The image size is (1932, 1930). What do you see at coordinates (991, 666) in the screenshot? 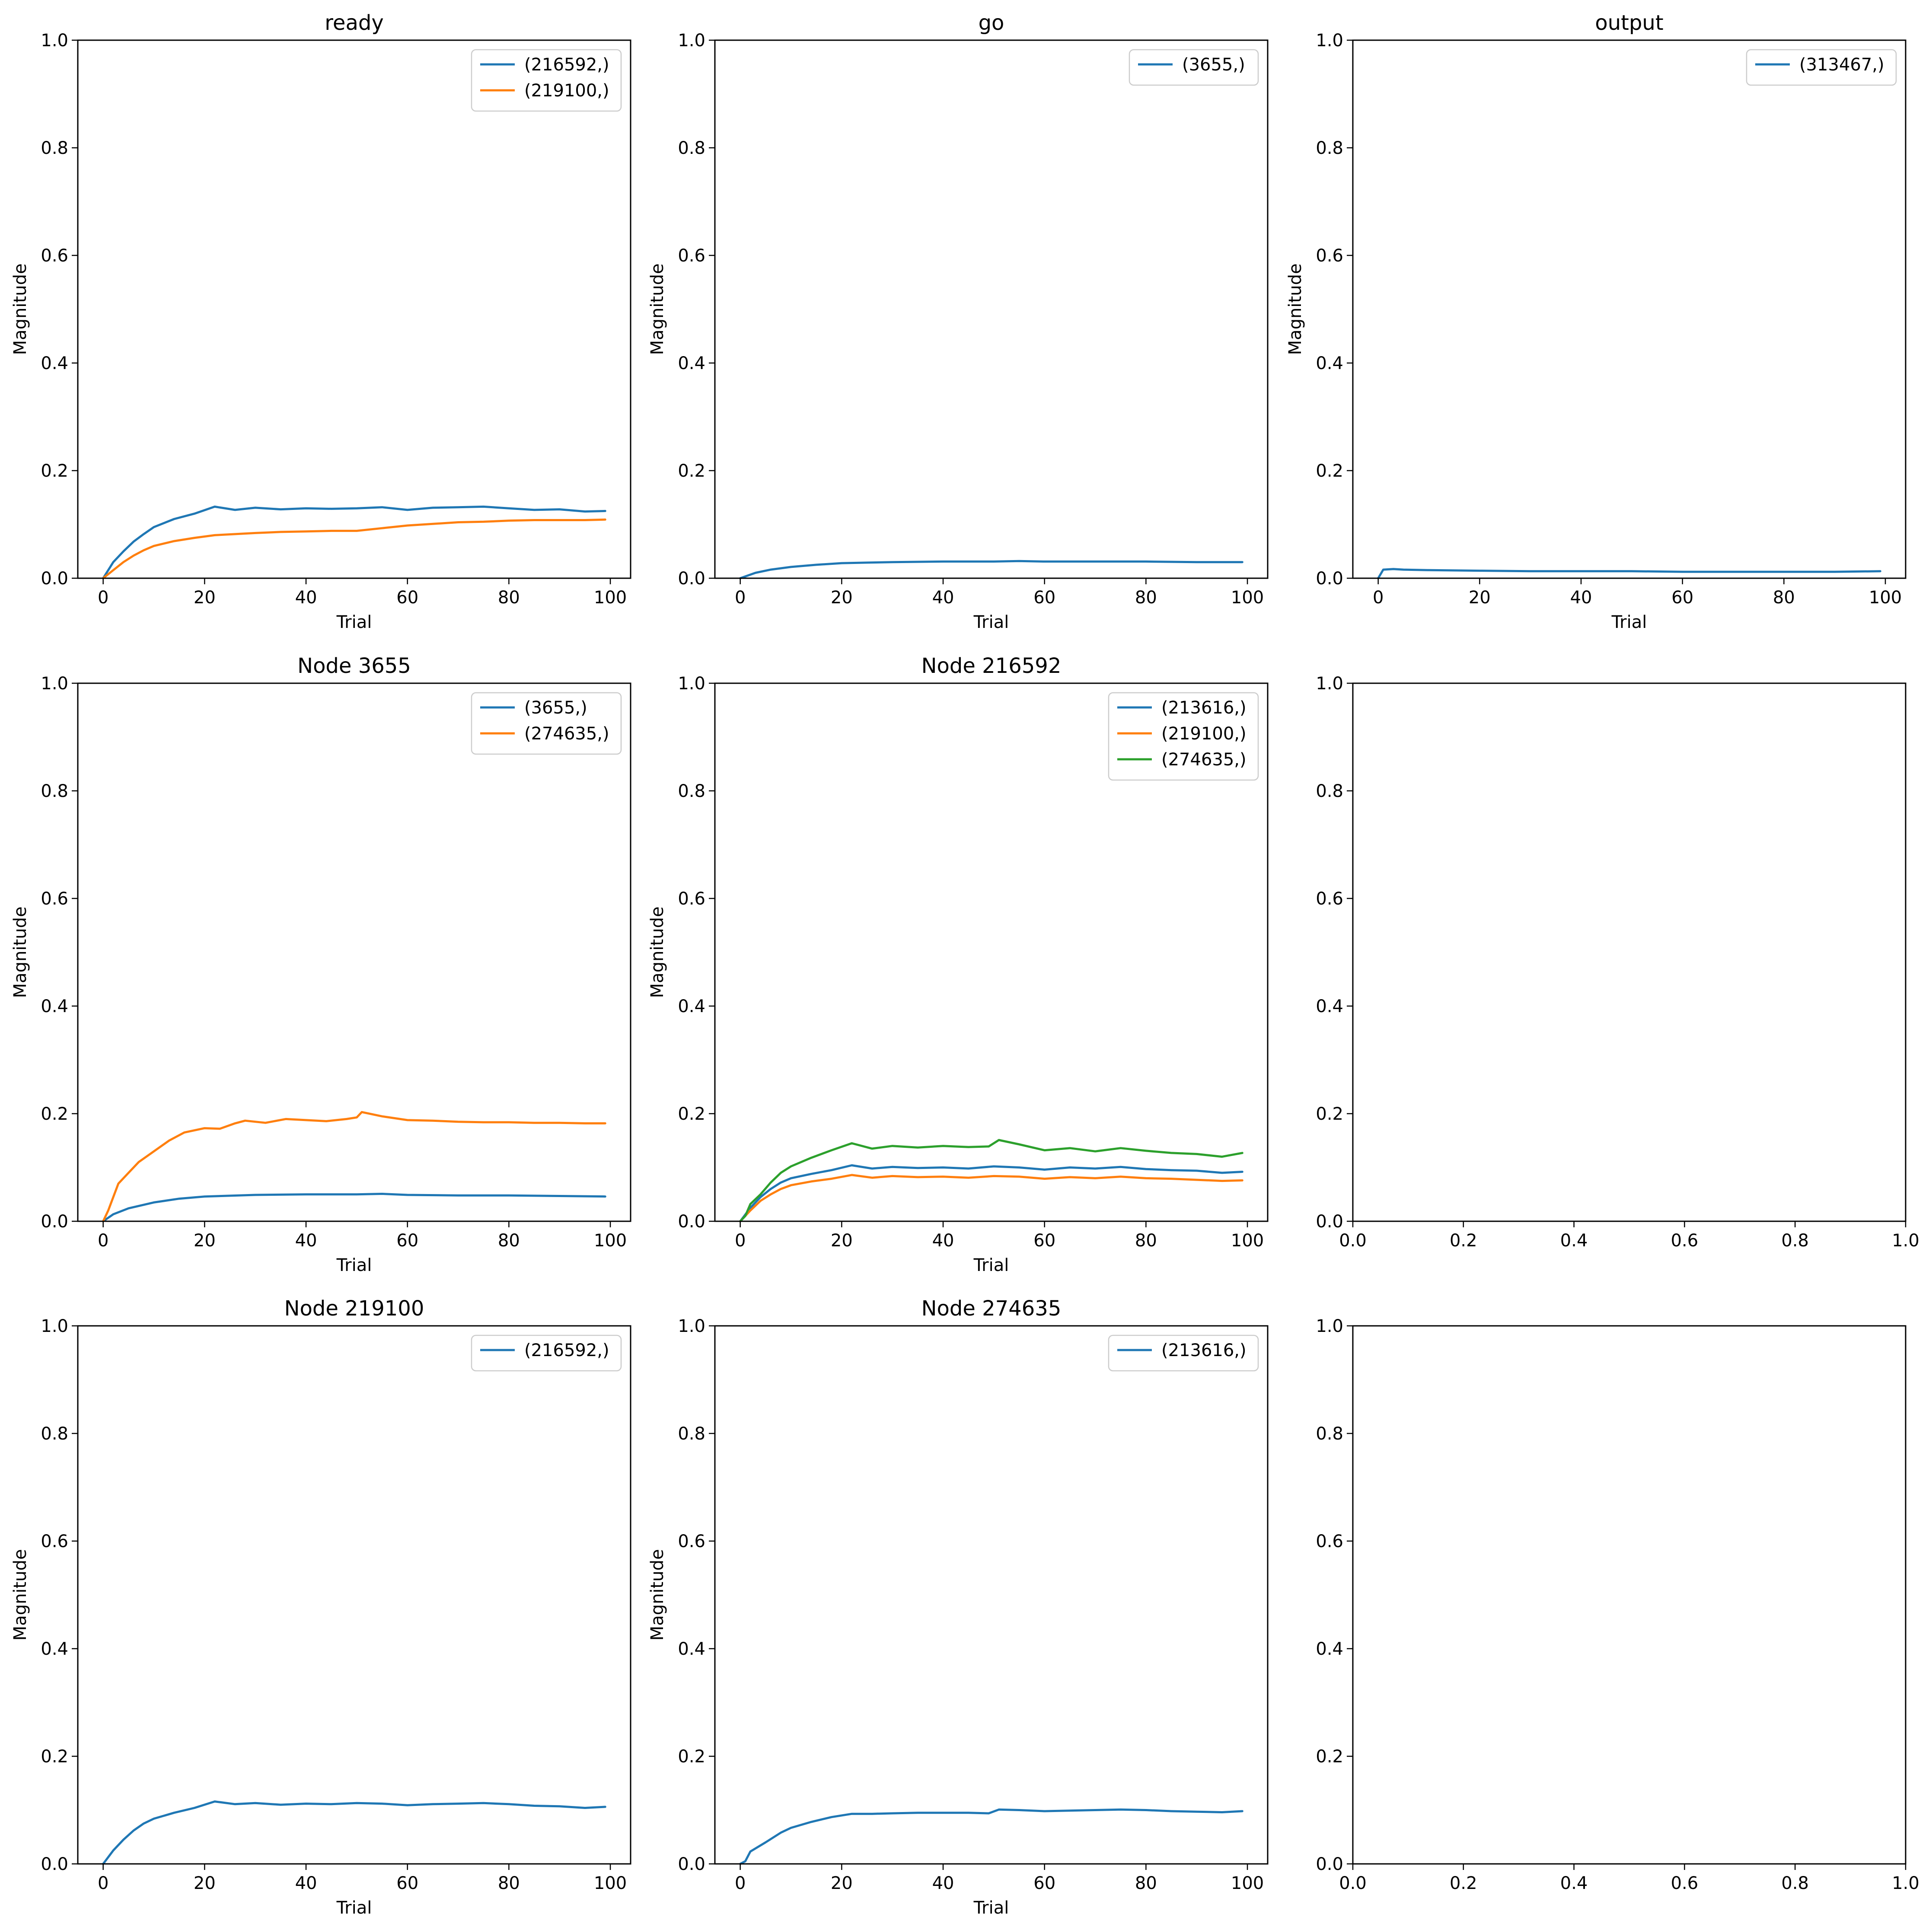
I see `panel-title: Node 216592` at bounding box center [991, 666].